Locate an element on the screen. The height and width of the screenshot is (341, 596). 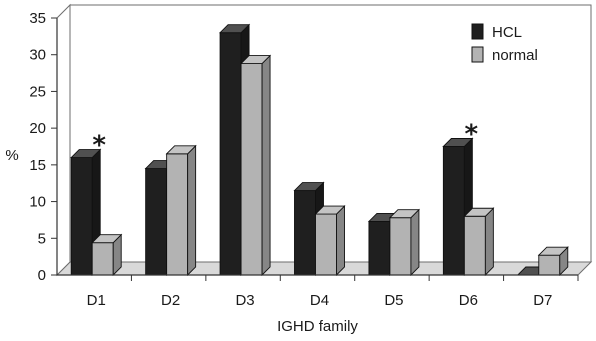
x-tick-label: D3 is located at coordinates (244, 300).